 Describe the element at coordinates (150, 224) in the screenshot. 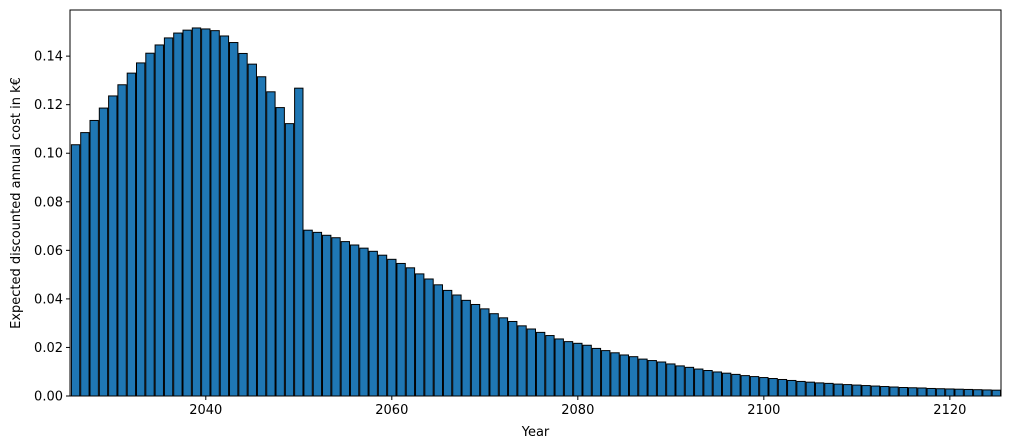

I see `bar-2034` at that location.